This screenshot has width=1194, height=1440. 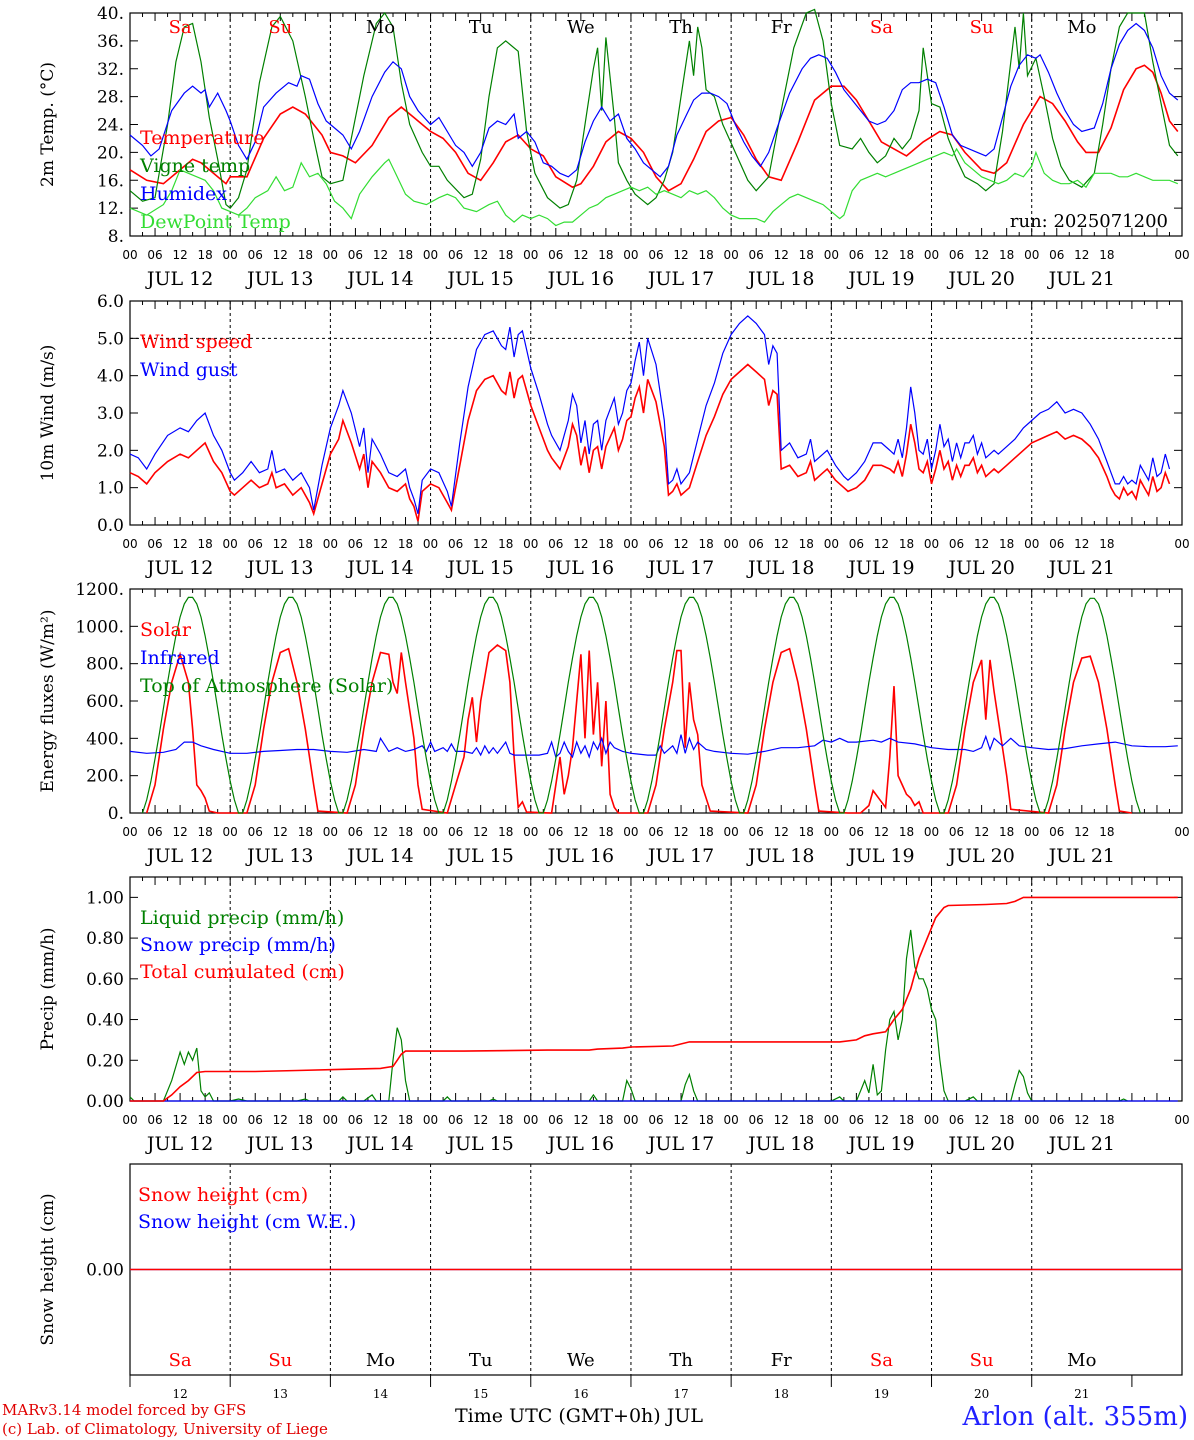 I want to click on y-tick-label: 20., so click(x=110, y=153).